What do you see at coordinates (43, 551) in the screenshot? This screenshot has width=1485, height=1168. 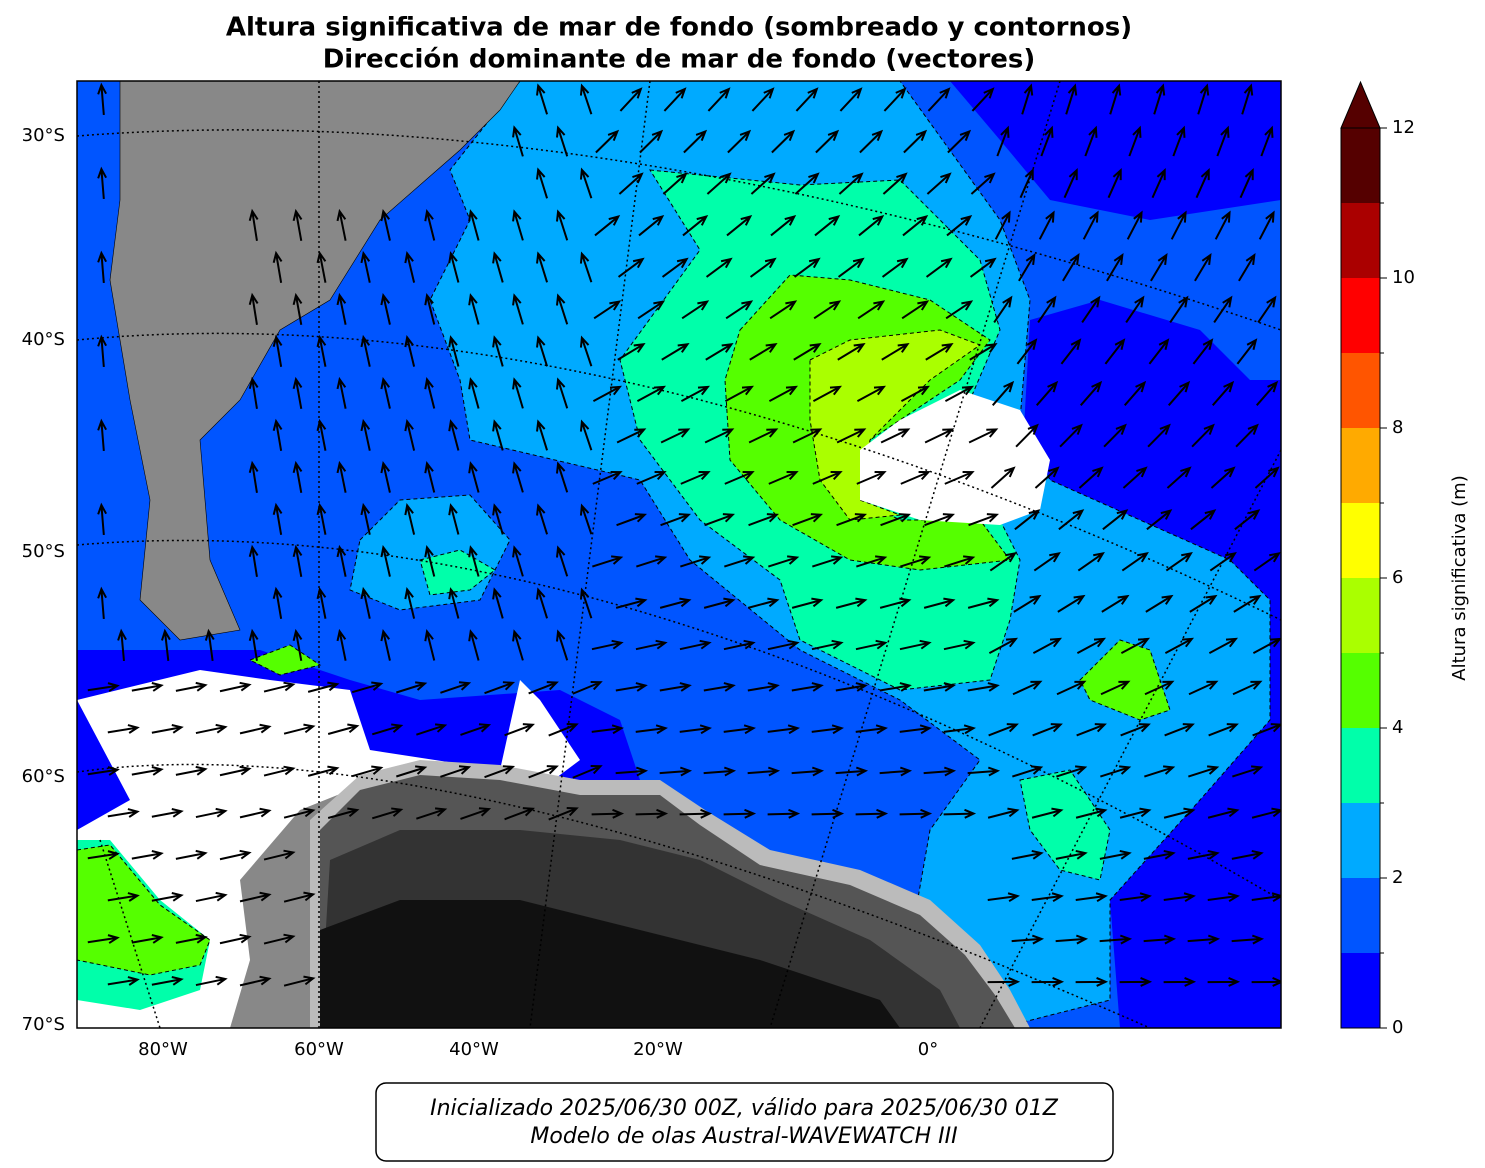 I see `lat-label: 50°S` at bounding box center [43, 551].